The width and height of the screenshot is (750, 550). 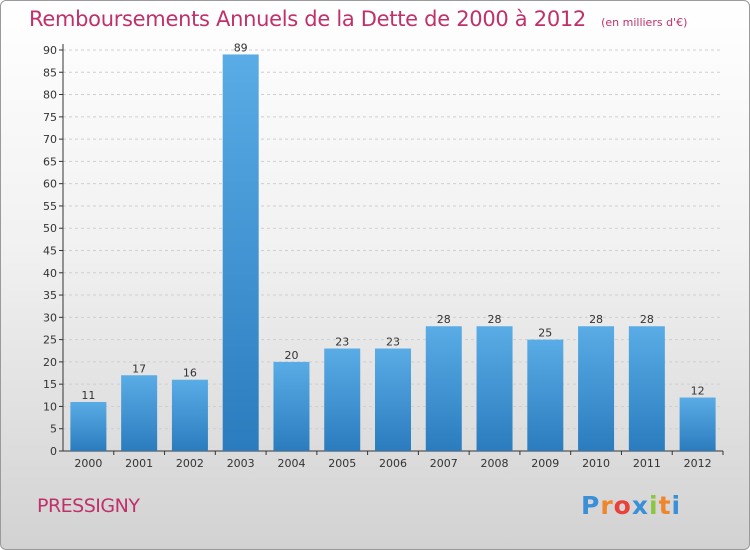 I want to click on y-tick-label: 30, so click(x=50, y=317).